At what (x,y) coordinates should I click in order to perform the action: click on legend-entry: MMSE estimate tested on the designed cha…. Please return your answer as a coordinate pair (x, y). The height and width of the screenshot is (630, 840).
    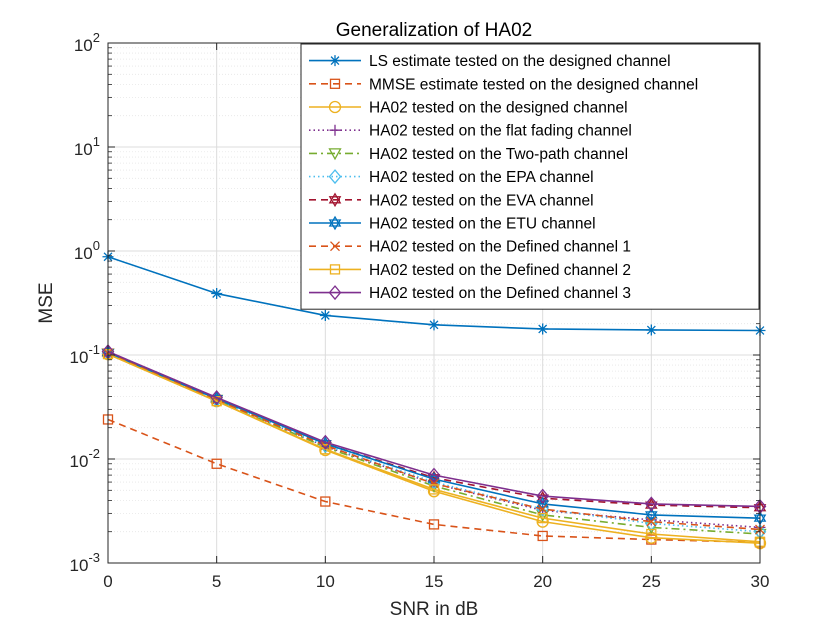
    Looking at the image, I should click on (503, 84).